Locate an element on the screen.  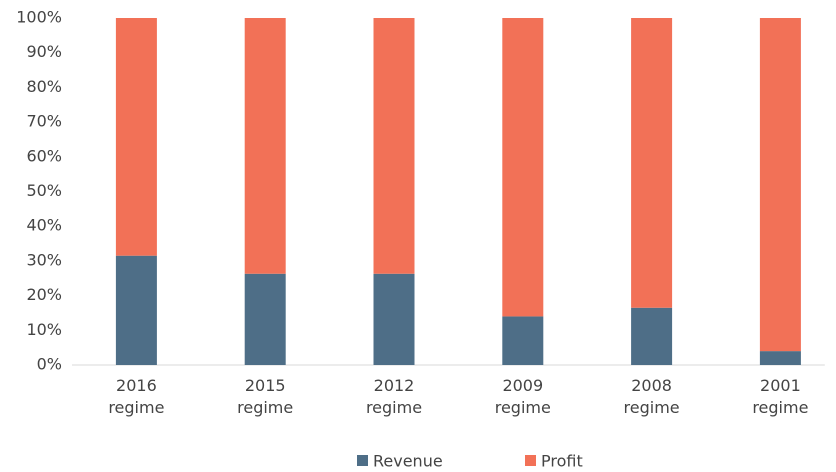
x-tick-label: 2009 regime is located at coordinates (522, 396).